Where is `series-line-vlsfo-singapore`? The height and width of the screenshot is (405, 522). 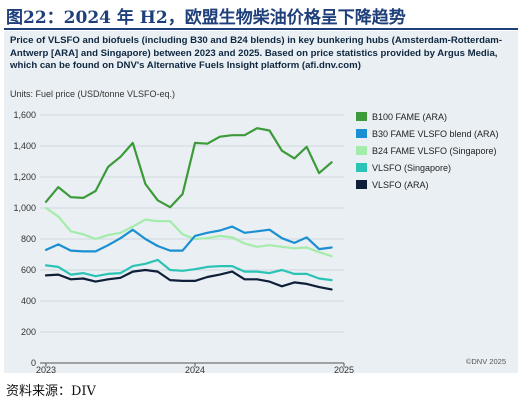 series-line-vlsfo-singapore is located at coordinates (188, 270).